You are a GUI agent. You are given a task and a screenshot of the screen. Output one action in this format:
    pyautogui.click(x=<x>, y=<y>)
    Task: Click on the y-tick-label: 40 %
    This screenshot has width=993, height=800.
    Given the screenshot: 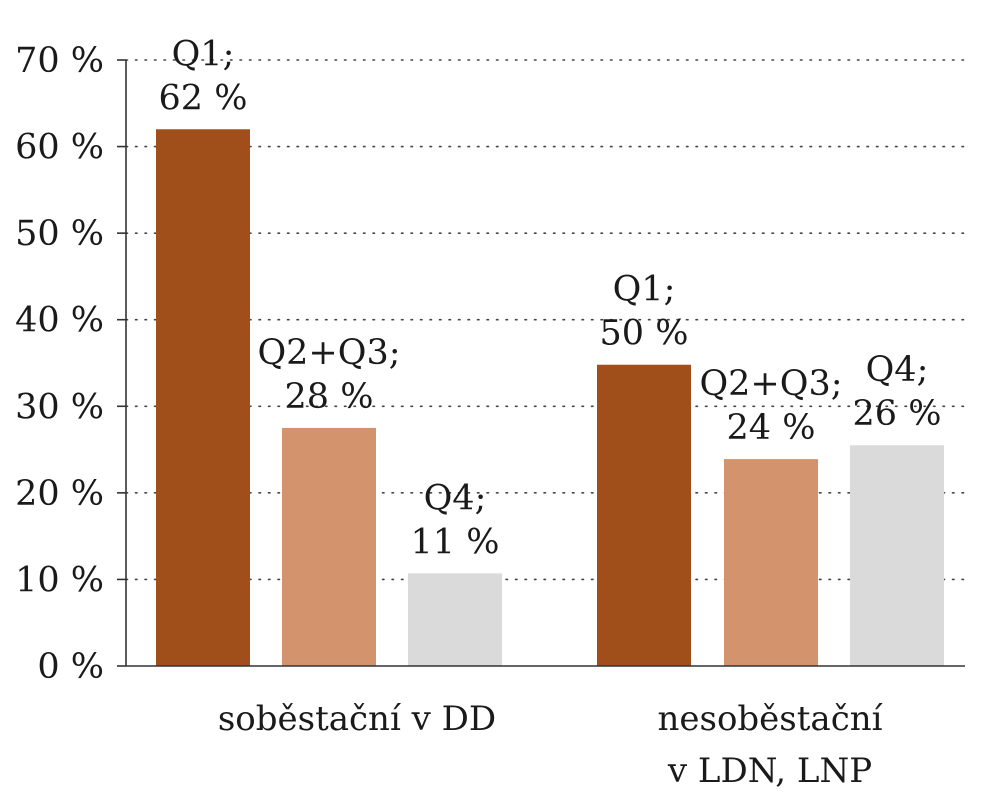 What is the action you would take?
    pyautogui.click(x=59, y=321)
    